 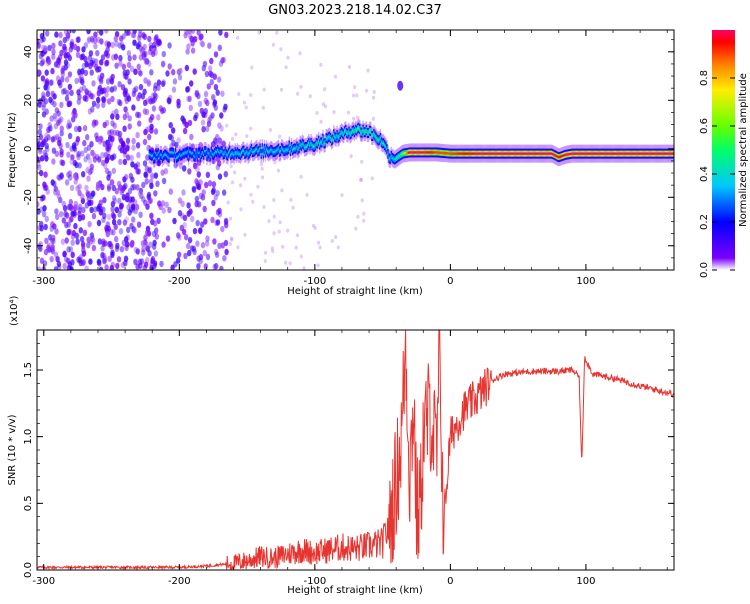 I want to click on y-axis-label: Frequency (Hz), so click(x=12, y=150).